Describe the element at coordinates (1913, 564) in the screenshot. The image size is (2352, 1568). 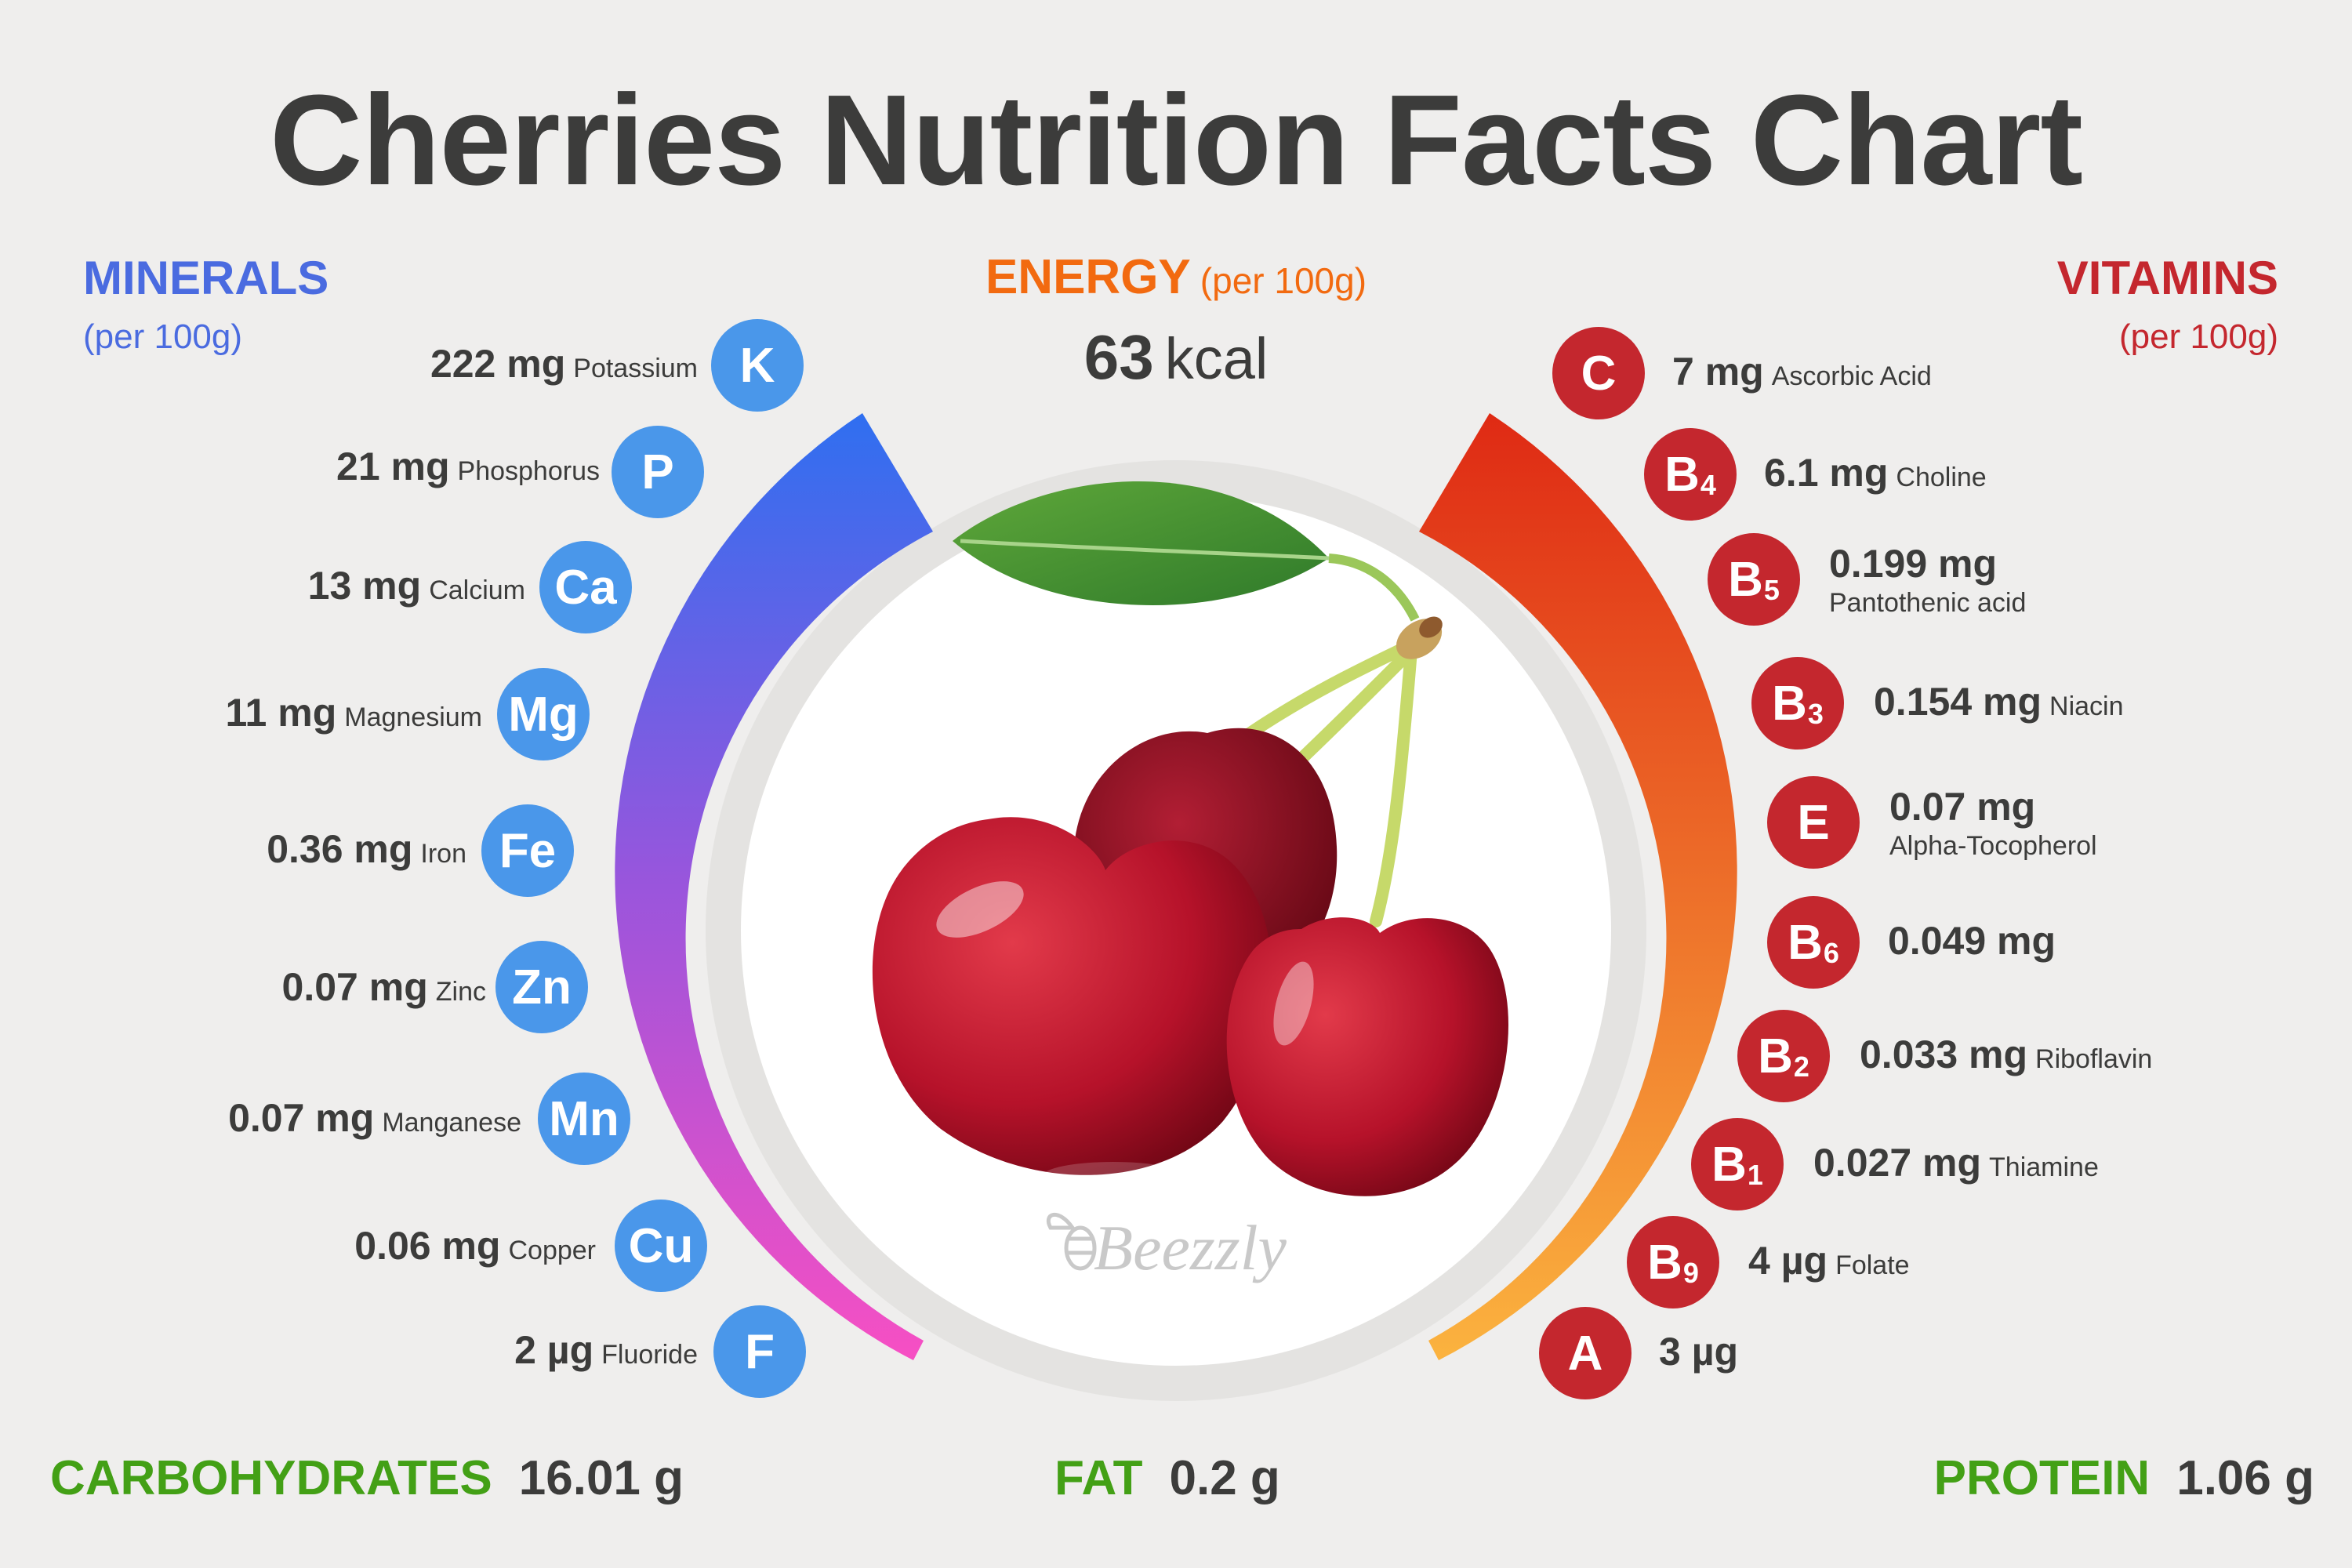
I see `vitamin-amount: 0.199 mg` at that location.